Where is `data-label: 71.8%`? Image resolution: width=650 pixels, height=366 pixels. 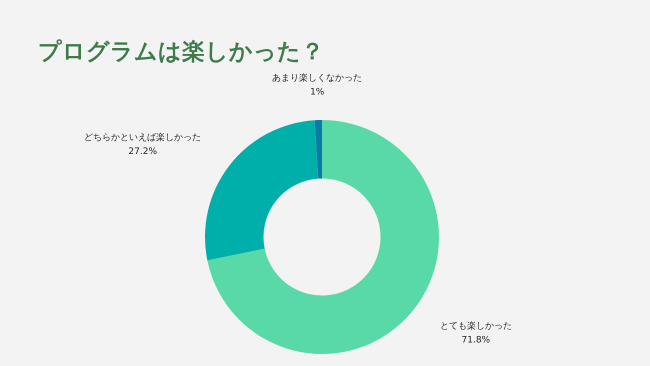
data-label: 71.8% is located at coordinates (476, 341).